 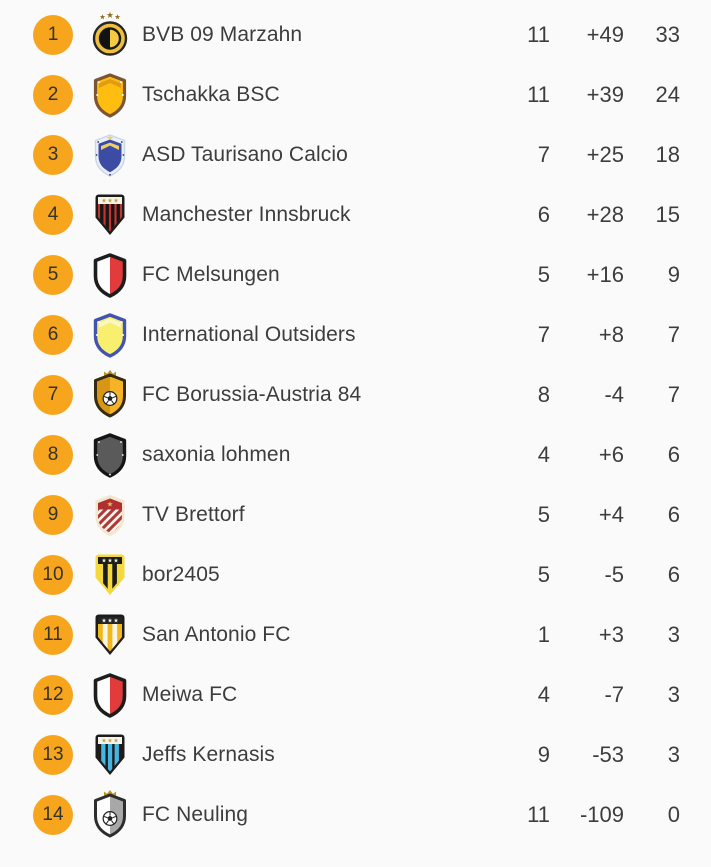 I want to click on table-row: 14 FC Neuling 11 -109 0, so click(x=355, y=815).